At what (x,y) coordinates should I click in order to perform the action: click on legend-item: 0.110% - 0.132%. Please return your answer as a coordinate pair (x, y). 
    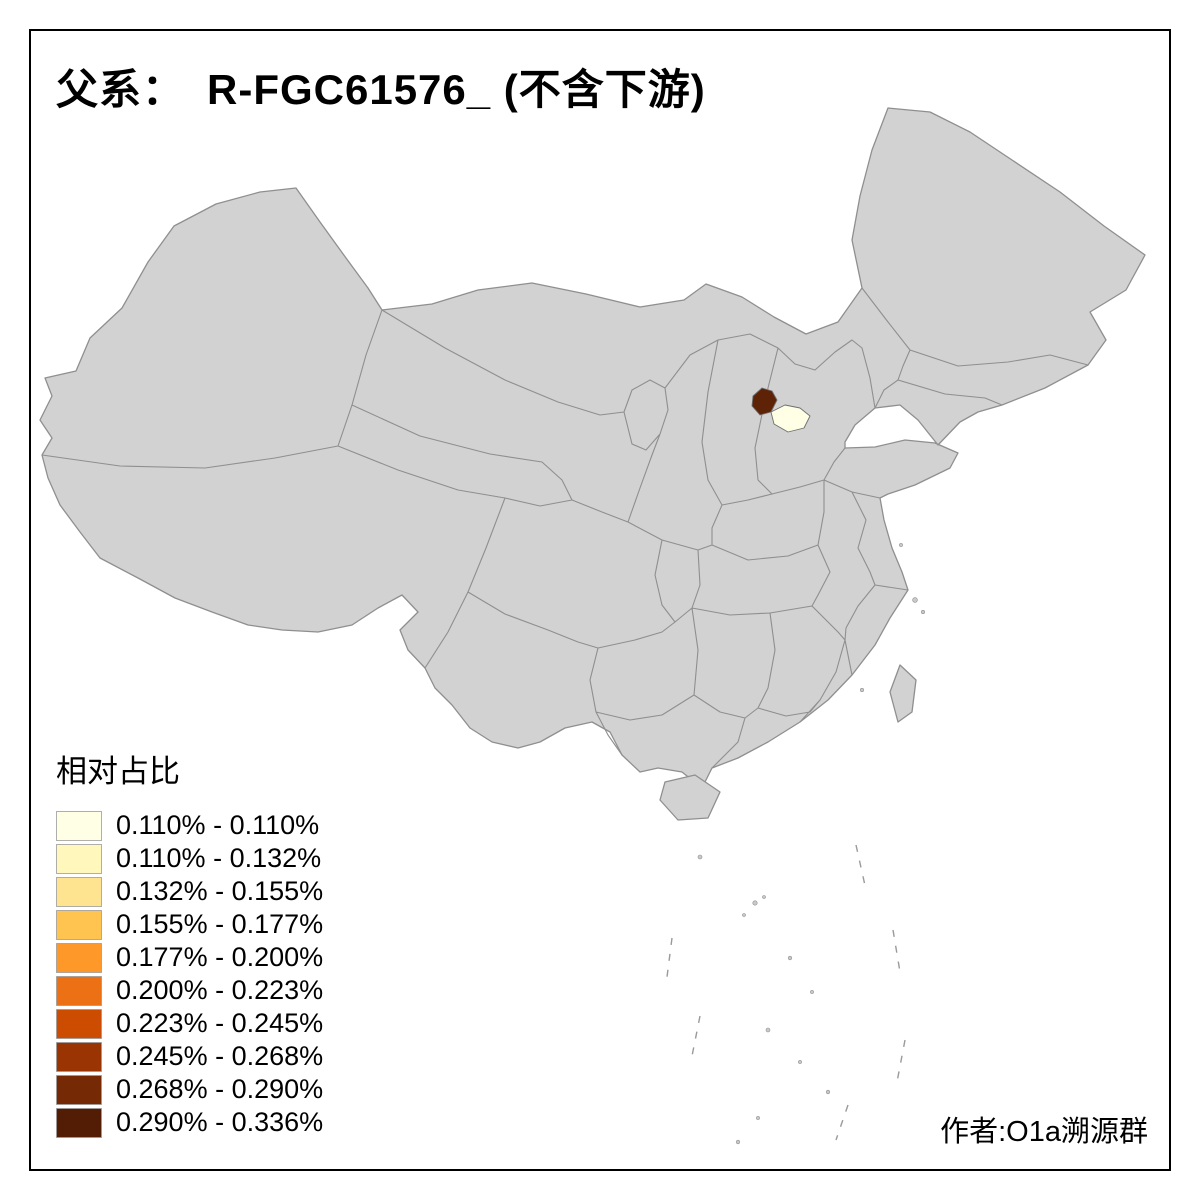
    Looking at the image, I should click on (189, 858).